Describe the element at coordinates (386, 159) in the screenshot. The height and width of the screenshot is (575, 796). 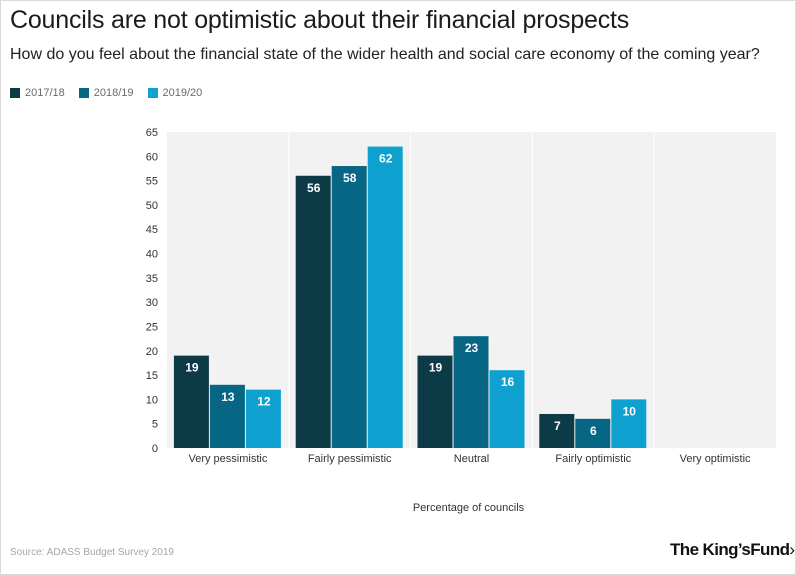
I see `data-label: 62` at that location.